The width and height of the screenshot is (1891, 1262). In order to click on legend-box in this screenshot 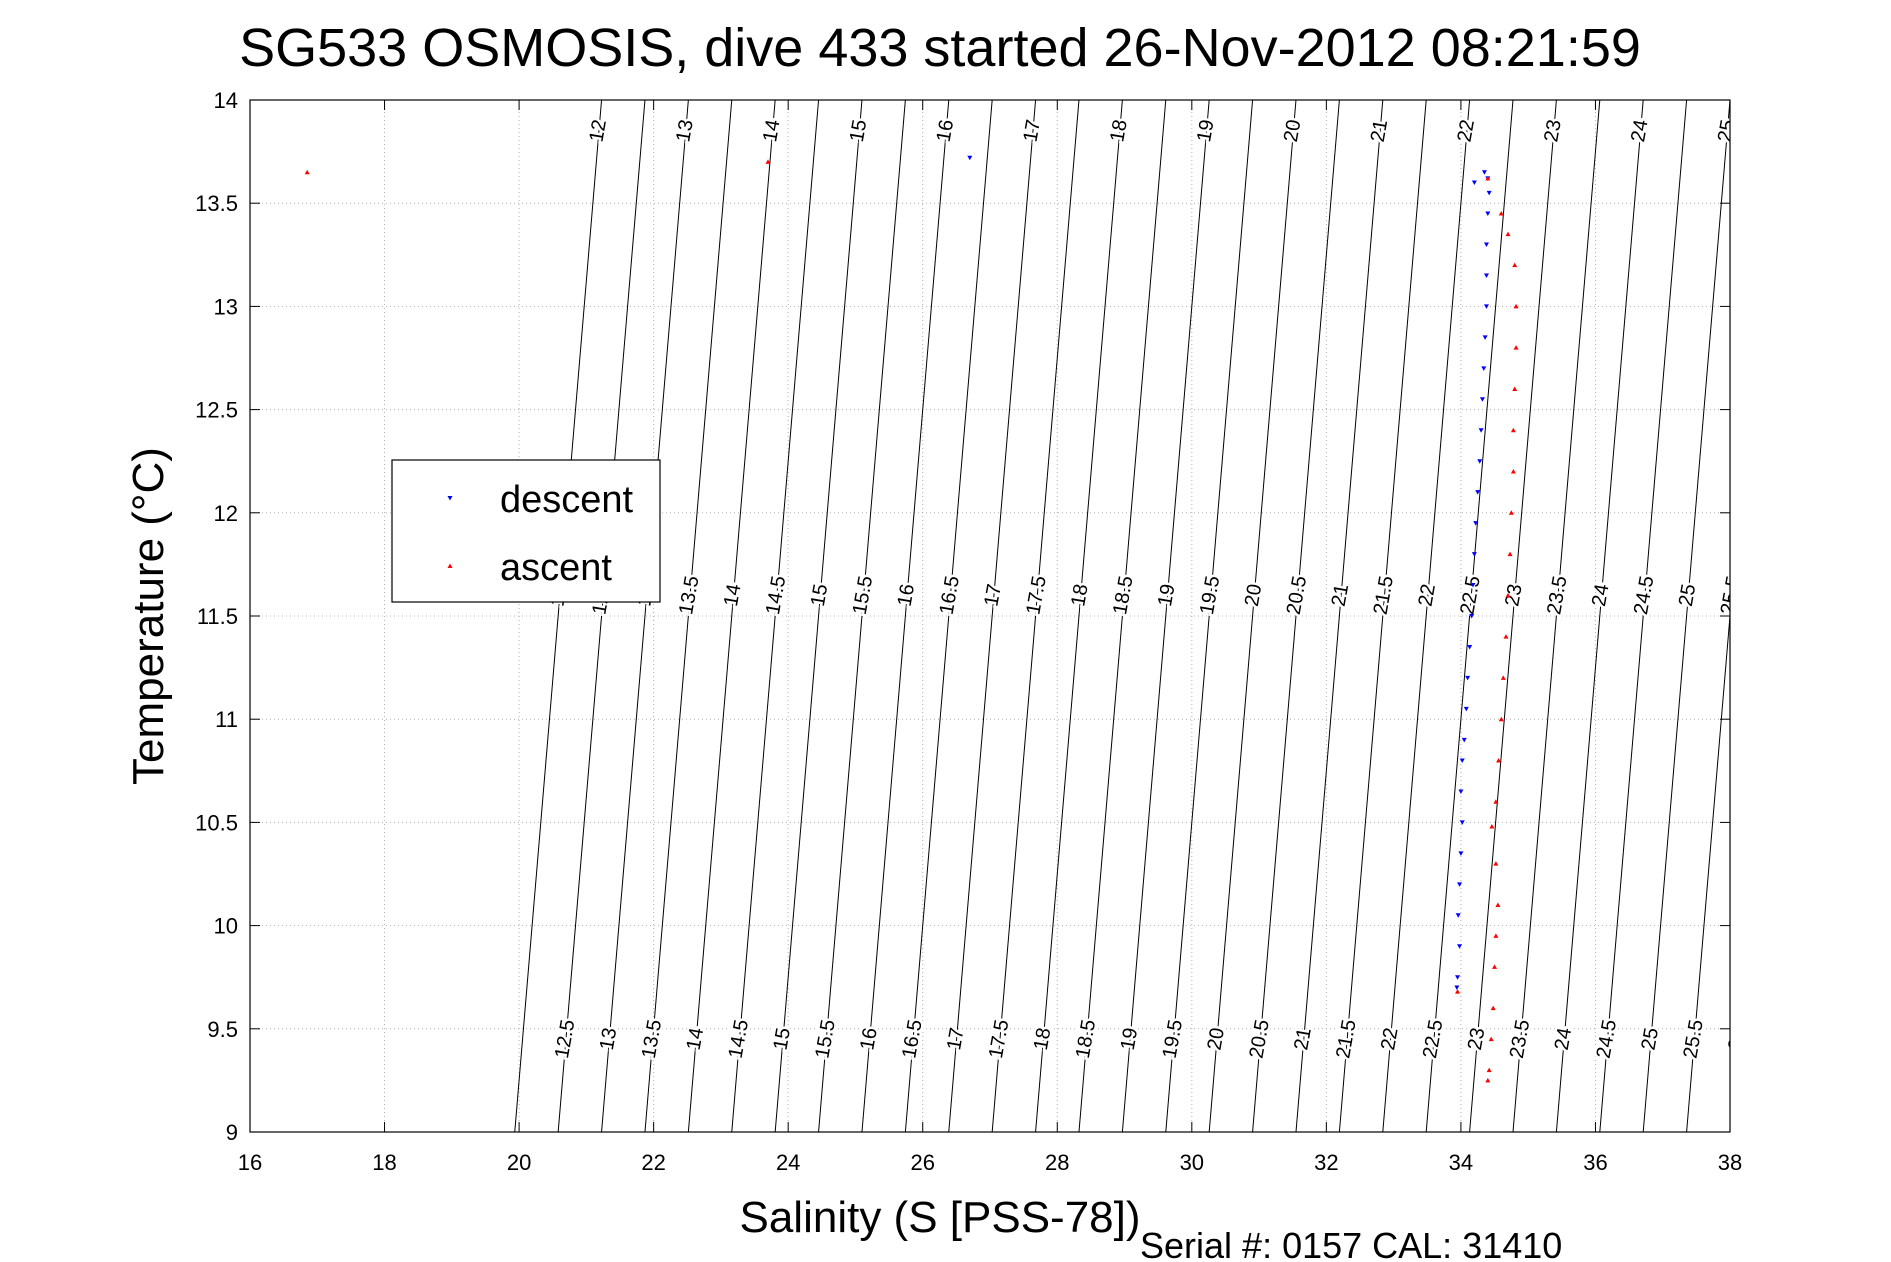, I will do `click(526, 531)`.